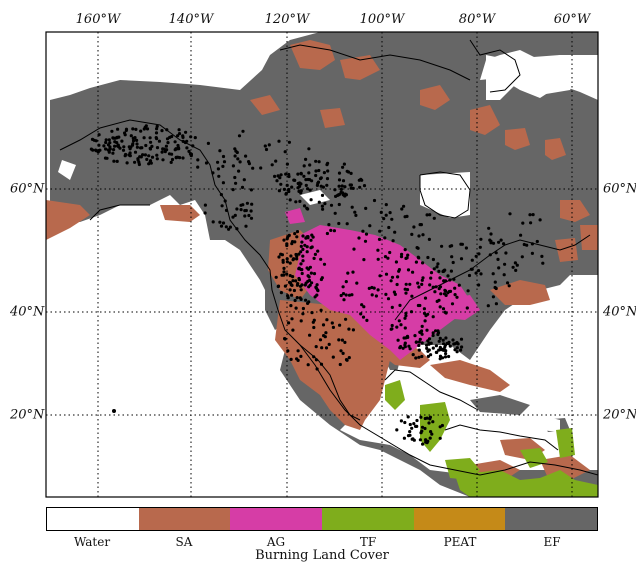 Image resolution: width=636 pixels, height=568 pixels. What do you see at coordinates (27, 415) in the screenshot?
I see `latitude-label-left: 20°N` at bounding box center [27, 415].